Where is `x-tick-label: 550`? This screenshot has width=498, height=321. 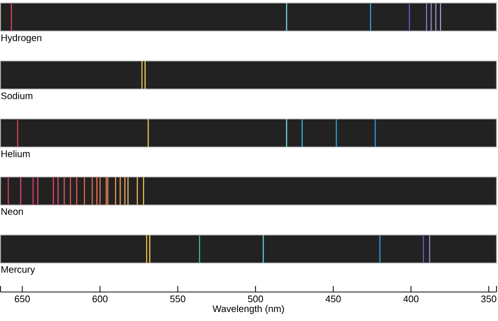 x-tick-label: 550 is located at coordinates (178, 299).